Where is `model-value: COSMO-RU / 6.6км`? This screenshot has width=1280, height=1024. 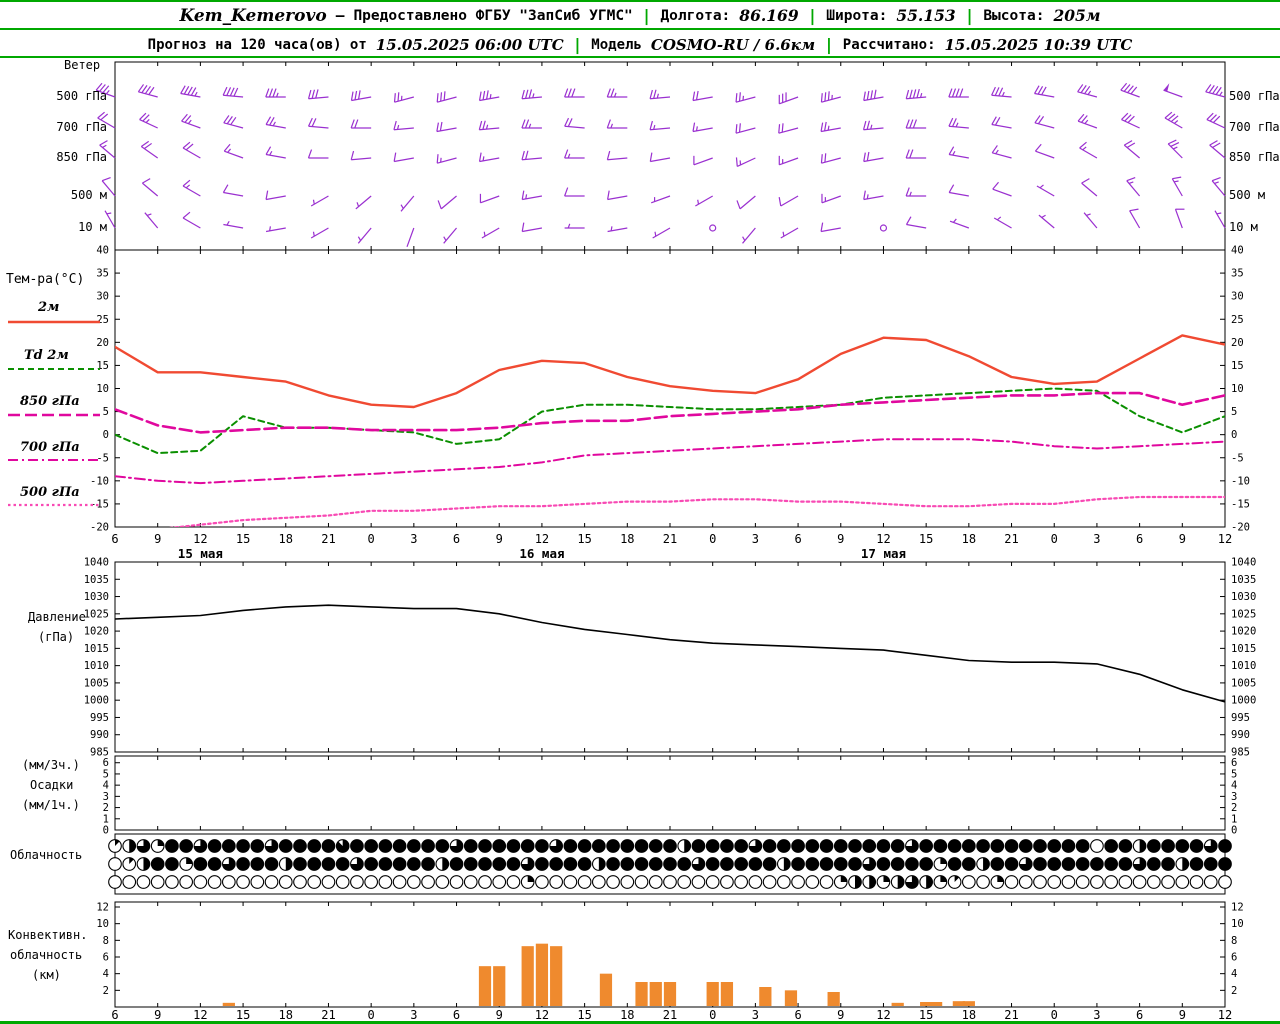 model-value: COSMO-RU / 6.6км is located at coordinates (733, 44).